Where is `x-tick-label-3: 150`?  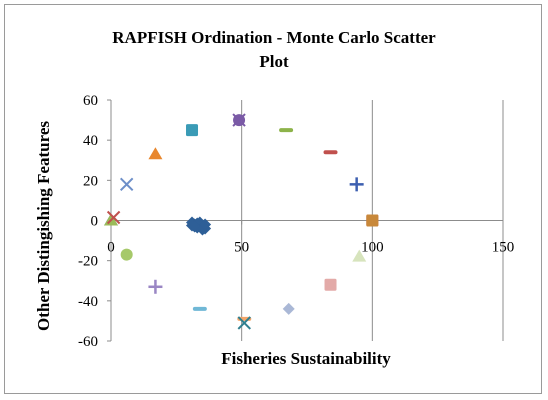
x-tick-label-3: 150 is located at coordinates (503, 248).